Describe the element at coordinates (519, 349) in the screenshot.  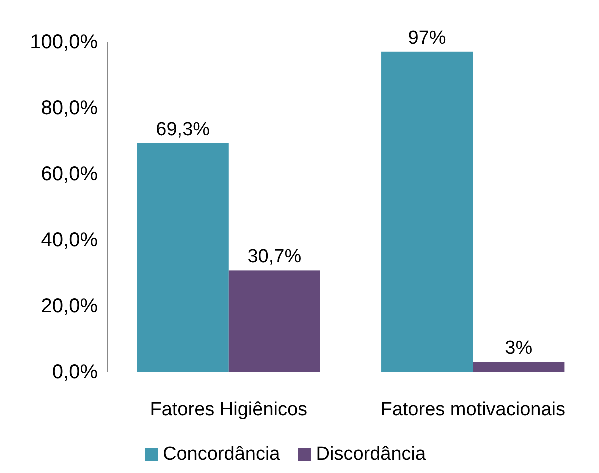
I see `data-label: 3%` at that location.